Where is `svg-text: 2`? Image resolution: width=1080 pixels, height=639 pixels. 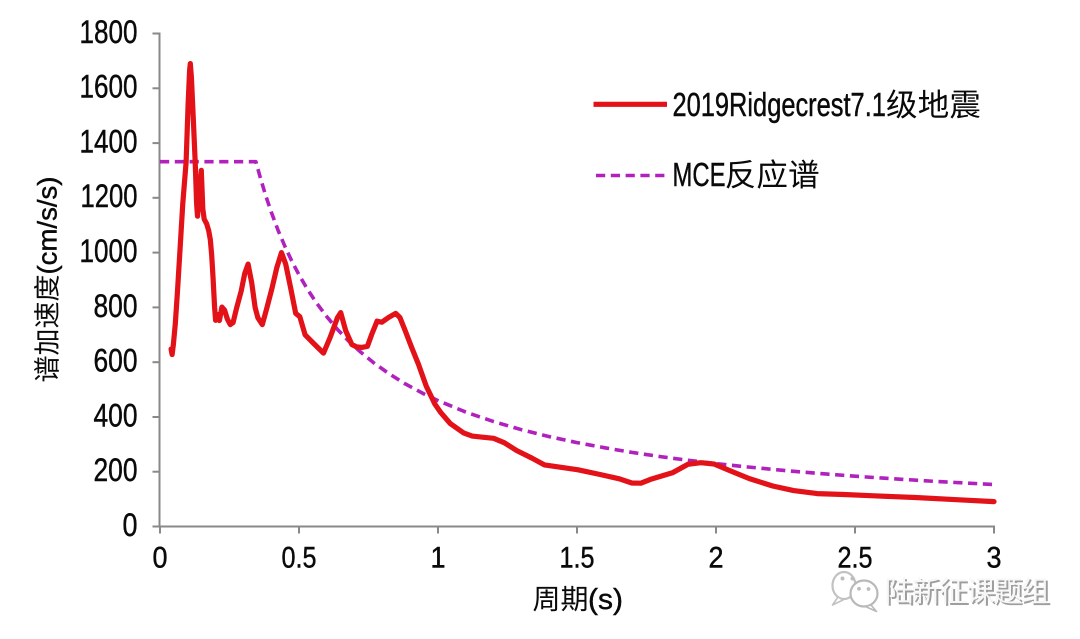 svg-text: 2 is located at coordinates (716, 558).